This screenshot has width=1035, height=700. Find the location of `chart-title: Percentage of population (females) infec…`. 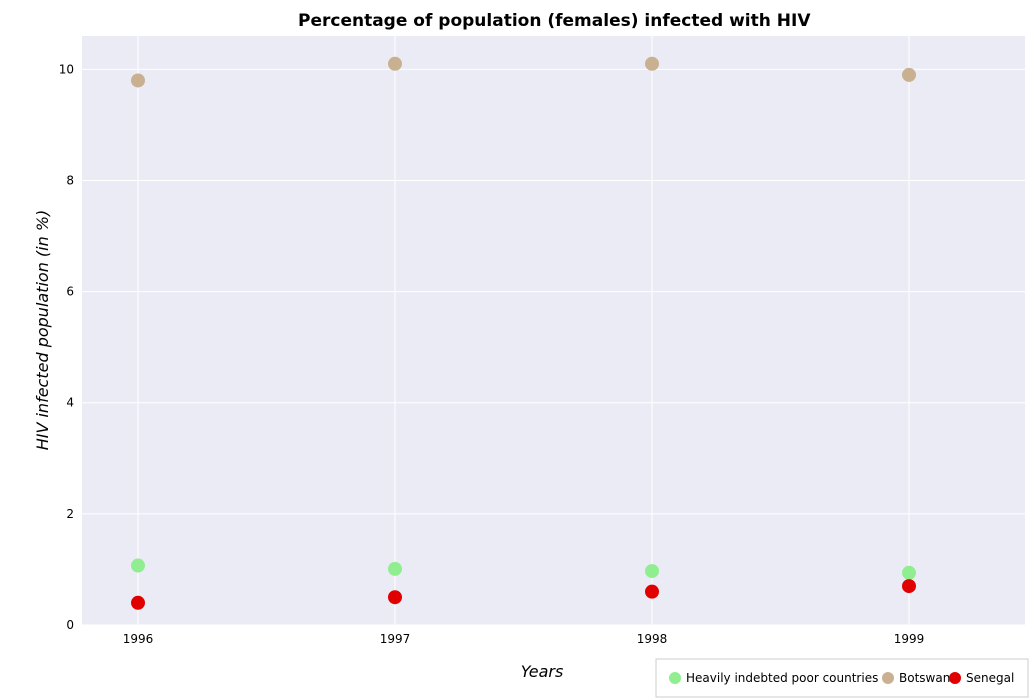

chart-title: Percentage of population (females) infec… is located at coordinates (554, 21).